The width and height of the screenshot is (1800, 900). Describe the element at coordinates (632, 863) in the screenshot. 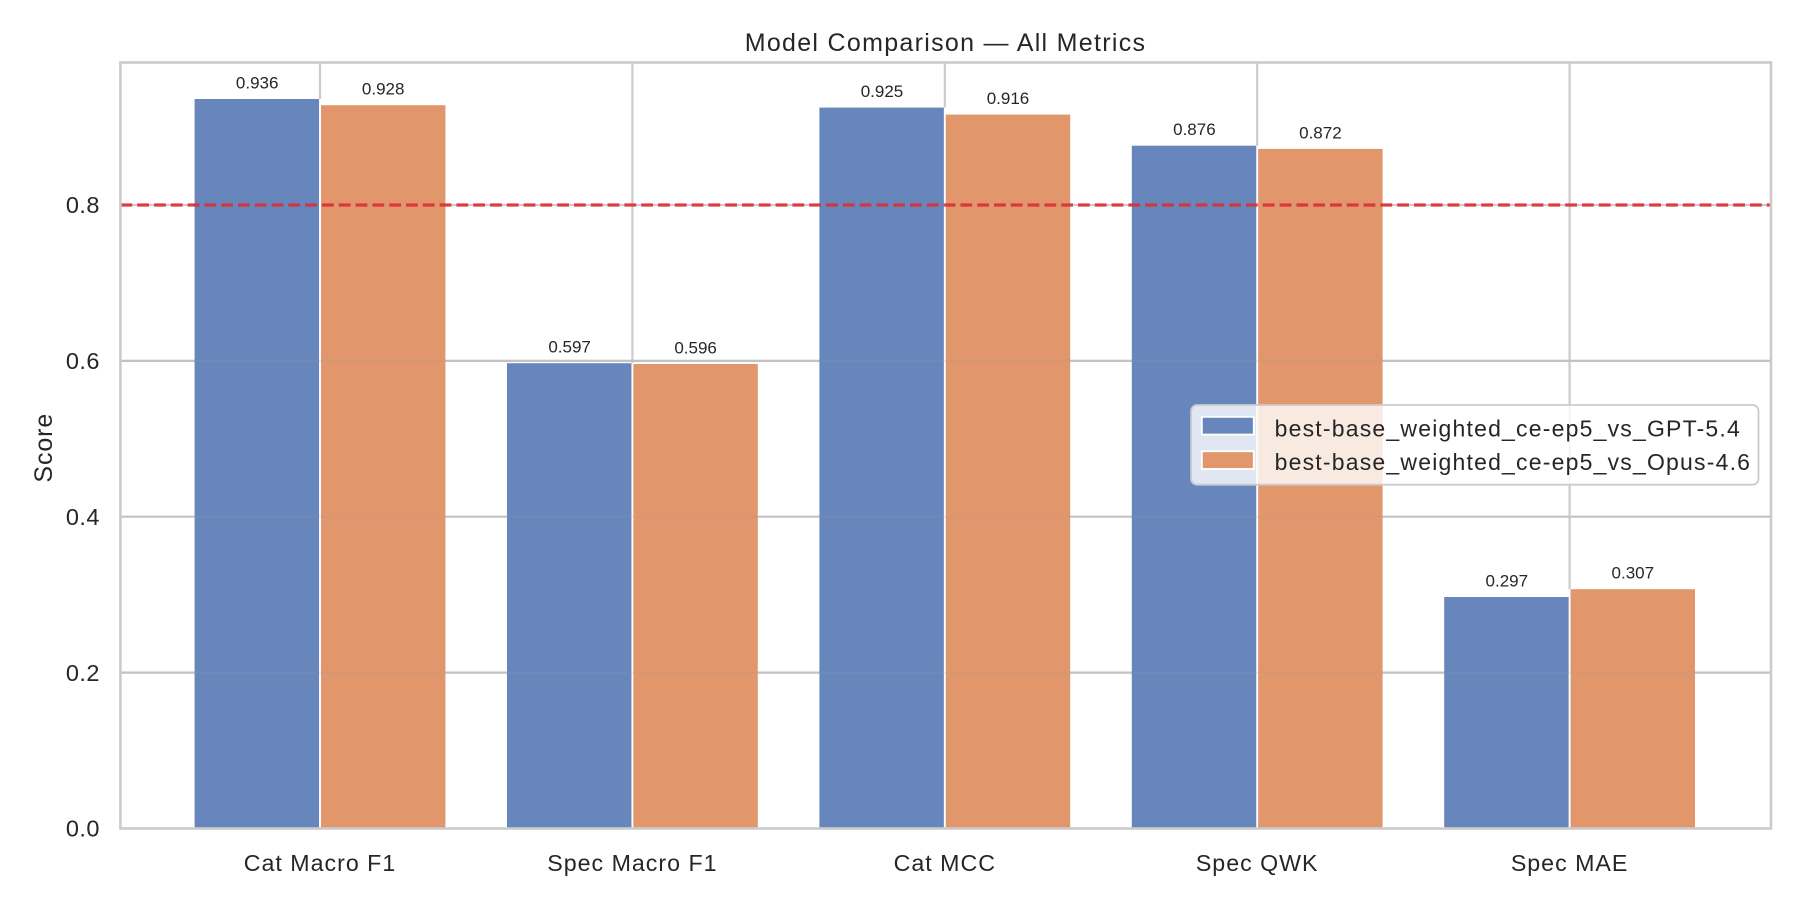

I see `svg-text: Spec Macro F1` at that location.